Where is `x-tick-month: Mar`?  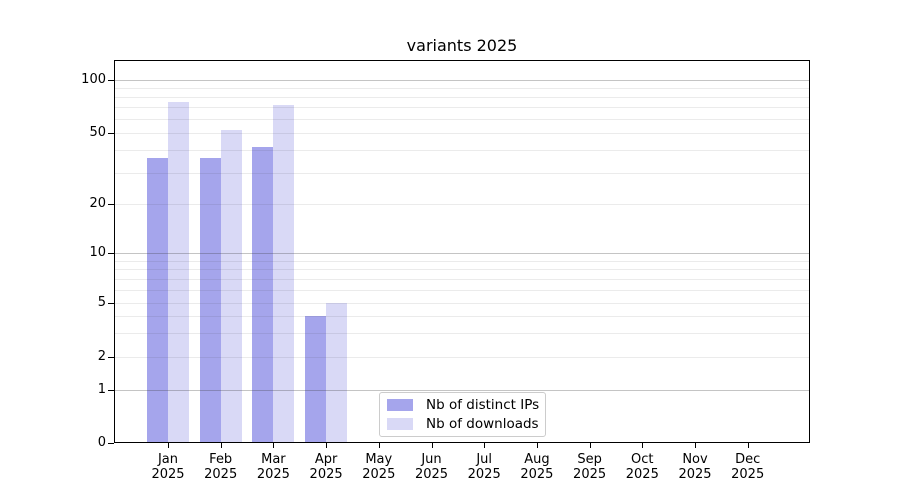
x-tick-month: Mar is located at coordinates (273, 459).